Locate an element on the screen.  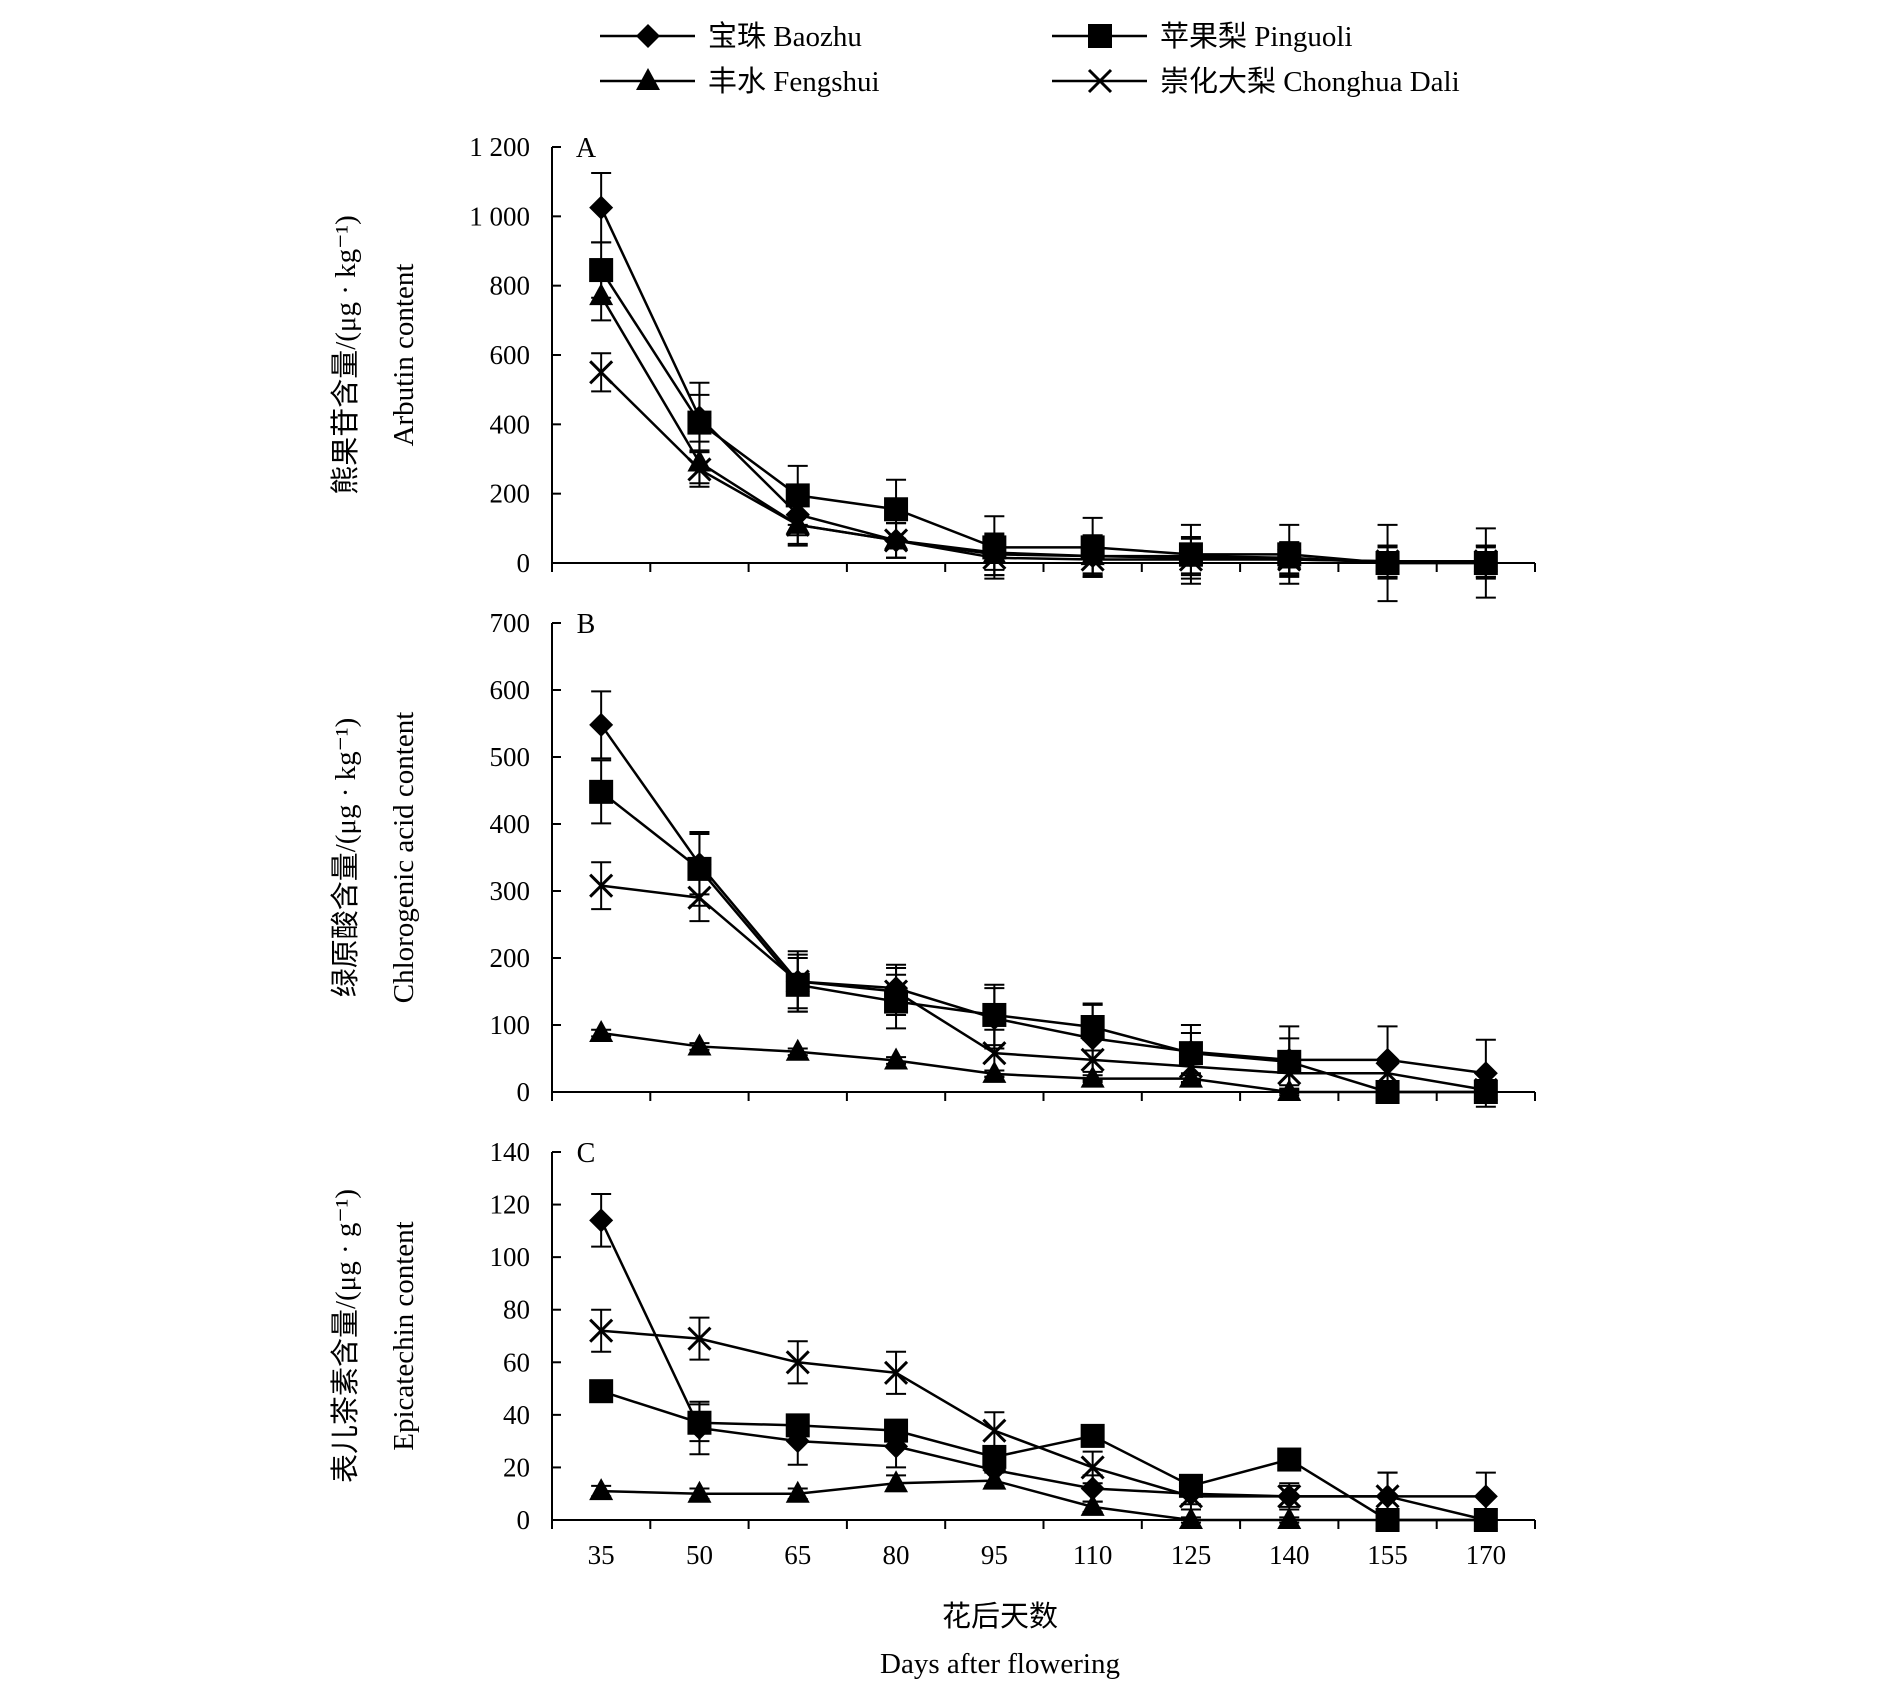
y-tick-label: 20 is located at coordinates (516, 1467).